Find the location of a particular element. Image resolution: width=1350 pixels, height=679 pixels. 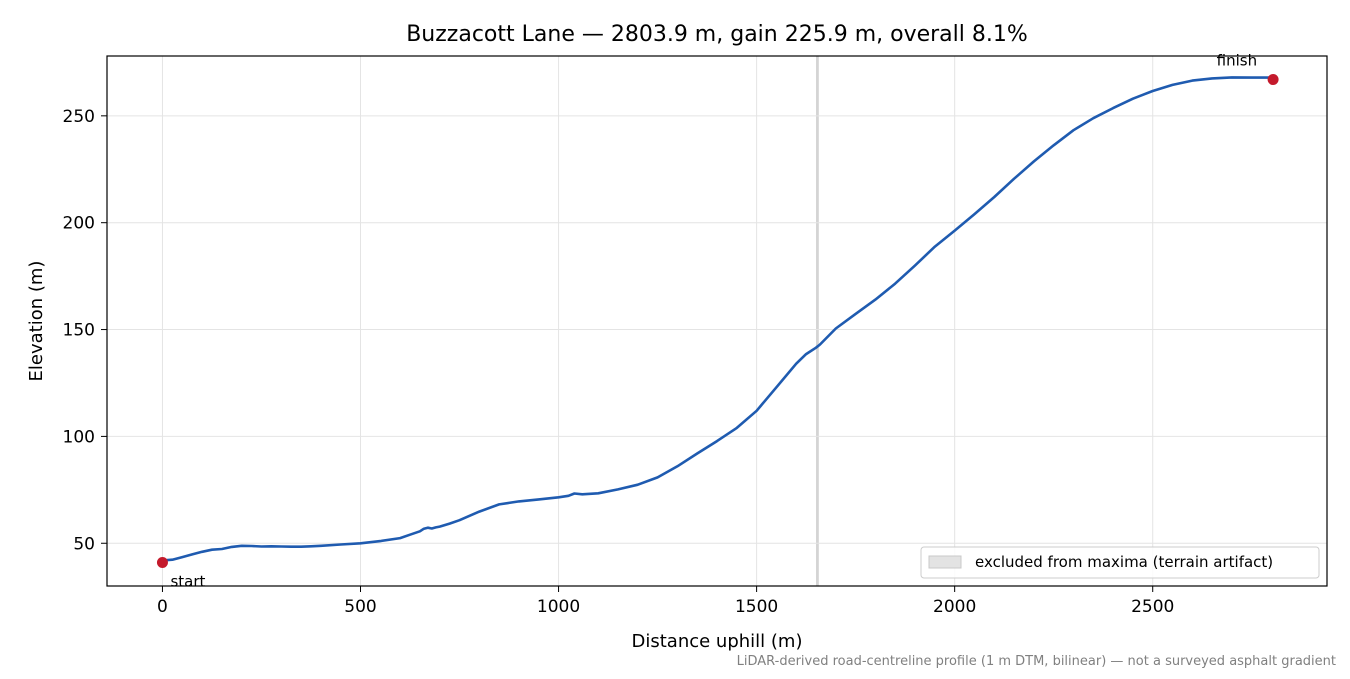

x-tick-label: 1500 is located at coordinates (756, 607).